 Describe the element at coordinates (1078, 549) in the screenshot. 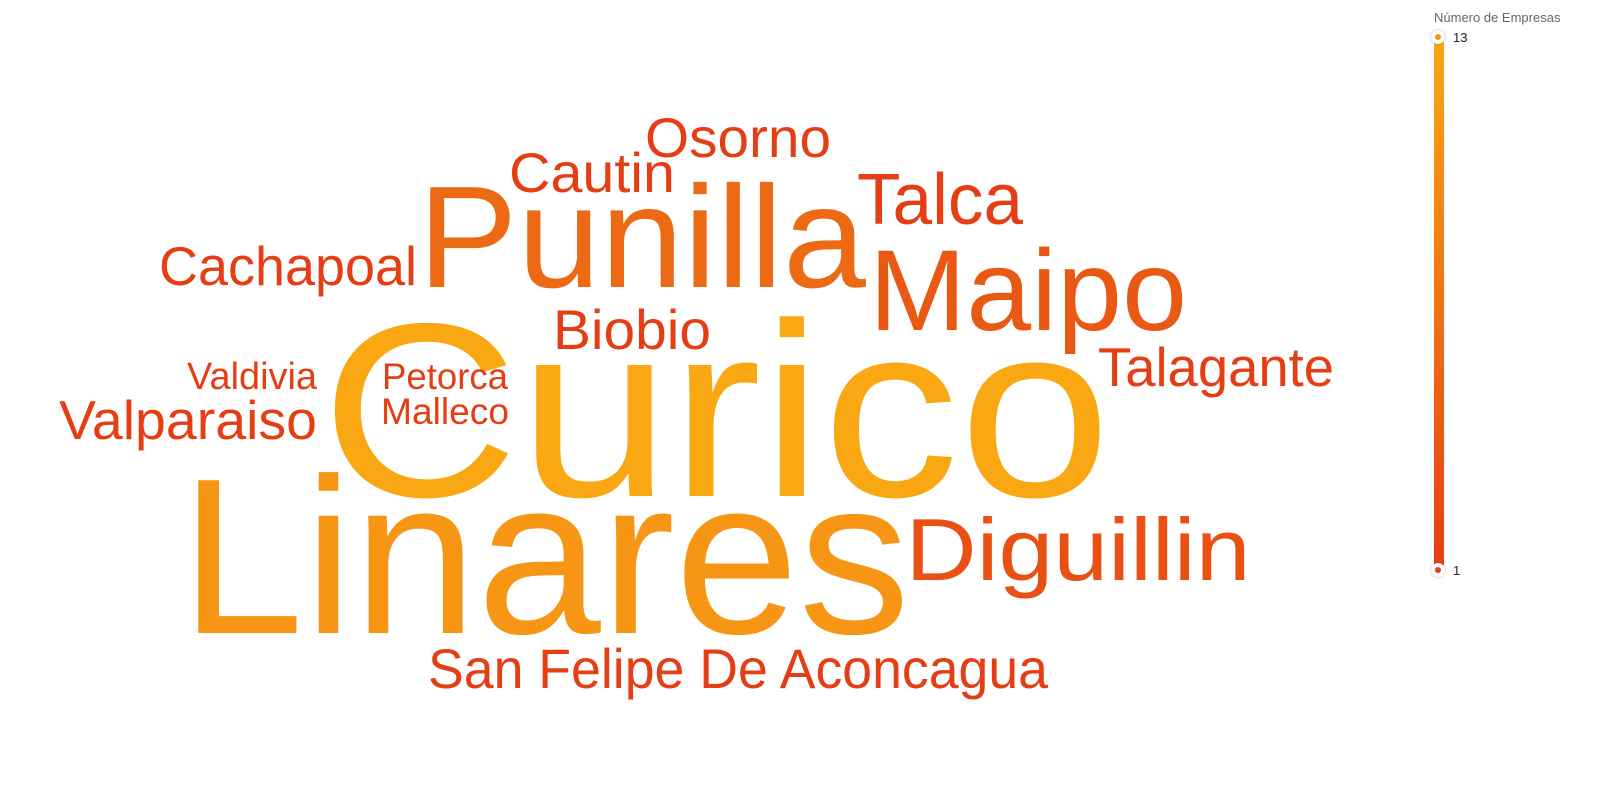

I see `word-diguillin: Diguillin` at that location.